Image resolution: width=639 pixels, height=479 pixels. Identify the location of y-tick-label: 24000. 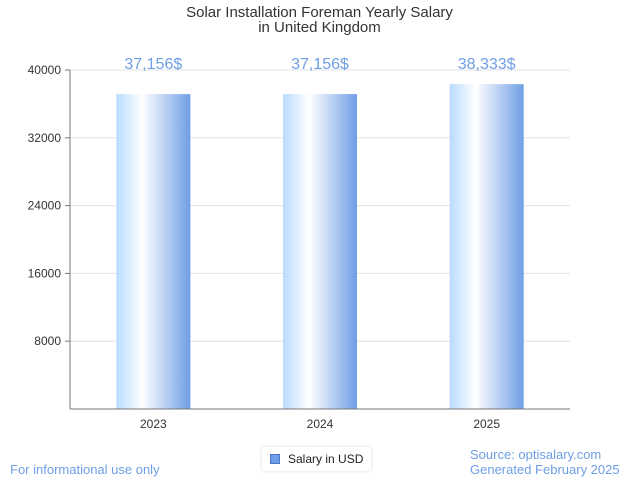
(45, 206).